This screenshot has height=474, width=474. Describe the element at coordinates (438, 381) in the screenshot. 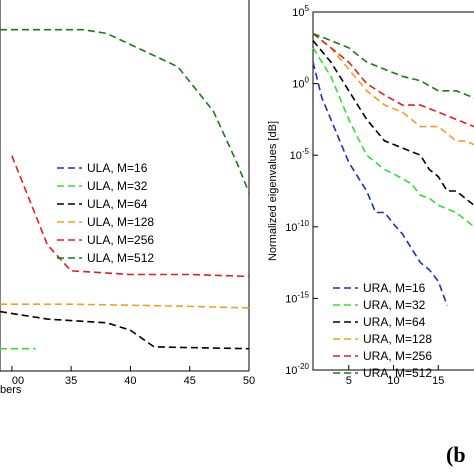

I see `right-x-tick-label: 15` at that location.